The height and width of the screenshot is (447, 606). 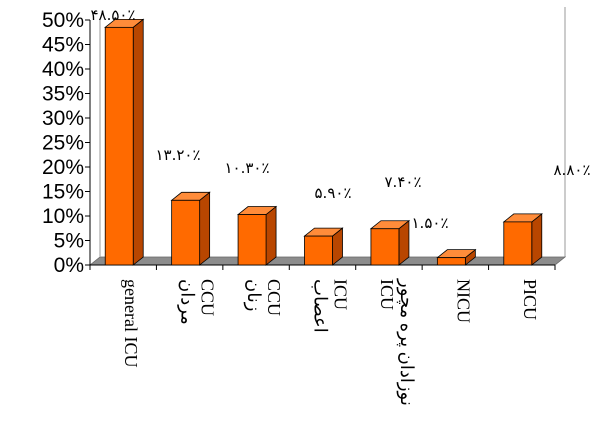 What do you see at coordinates (63, 167) in the screenshot?
I see `y-tick-label: 20%` at bounding box center [63, 167].